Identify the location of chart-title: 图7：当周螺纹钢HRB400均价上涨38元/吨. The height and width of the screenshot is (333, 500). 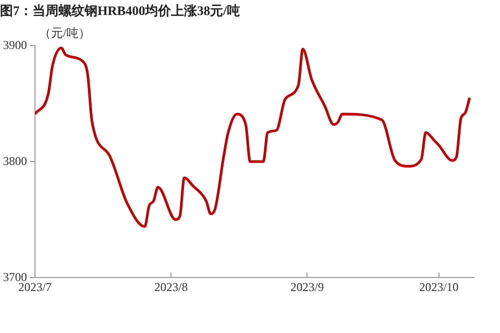
(120, 10).